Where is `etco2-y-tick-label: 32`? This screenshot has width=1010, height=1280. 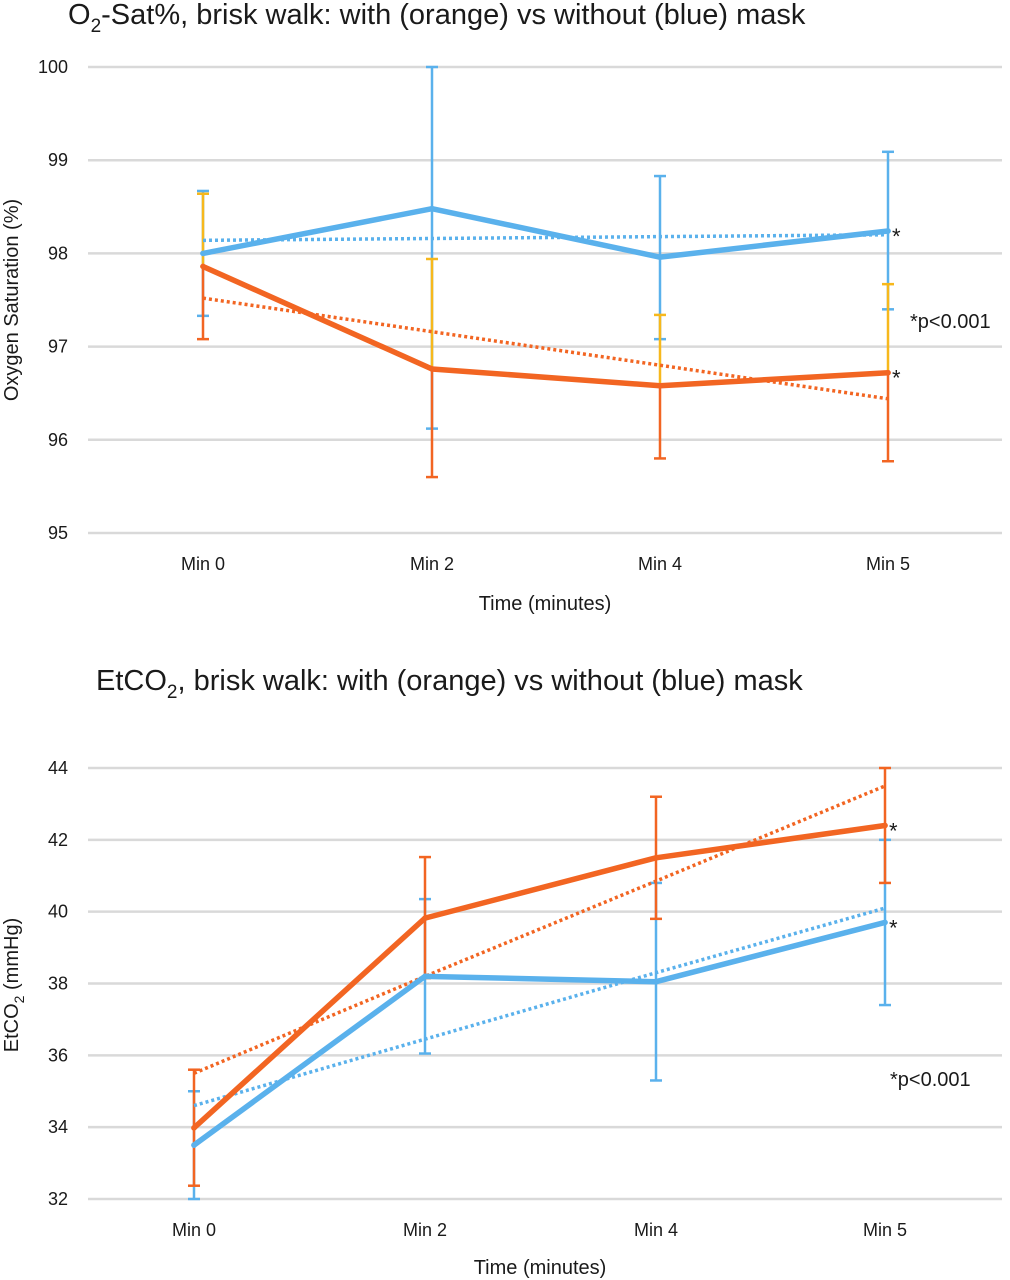 etco2-y-tick-label: 32 is located at coordinates (58, 1199).